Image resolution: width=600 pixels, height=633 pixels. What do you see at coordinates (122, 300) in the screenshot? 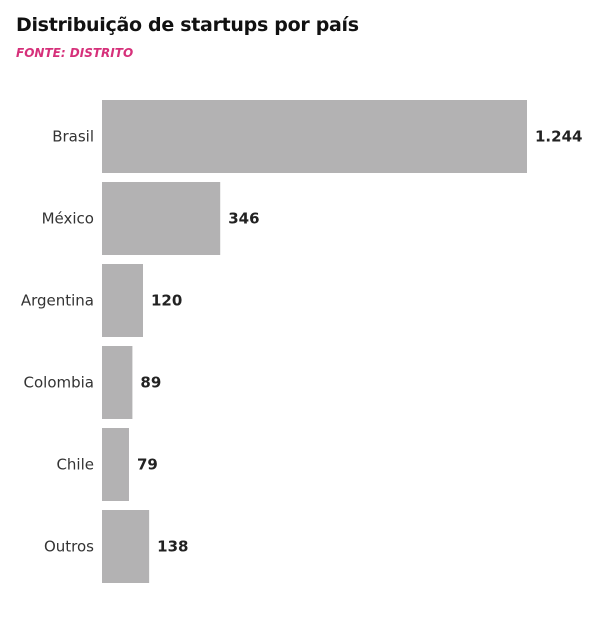
I see `bar-argentina` at bounding box center [122, 300].